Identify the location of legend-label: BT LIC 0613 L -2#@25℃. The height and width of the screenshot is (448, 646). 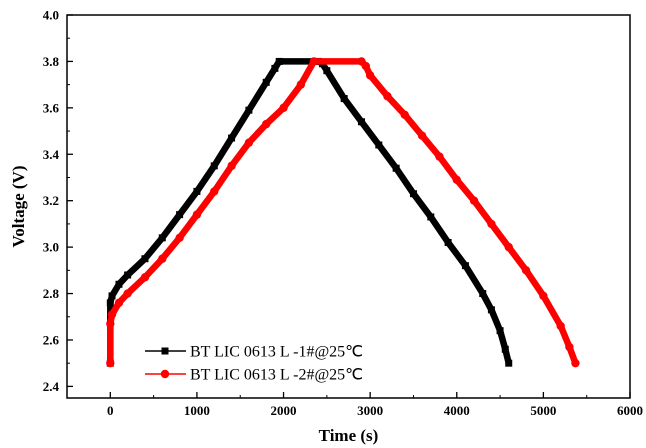
(276, 375).